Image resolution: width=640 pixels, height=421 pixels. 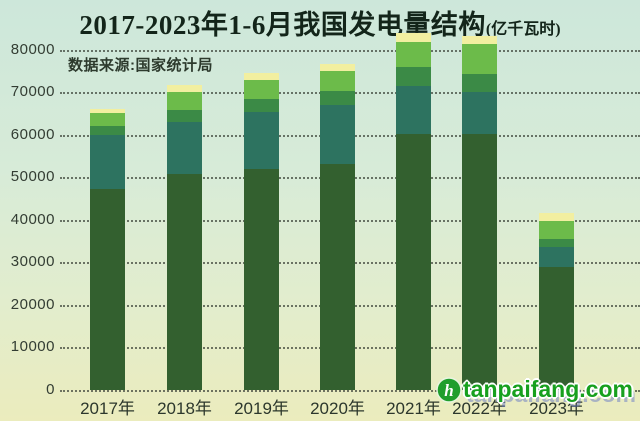 I want to click on y-axis-tick-label: 40000, so click(x=32, y=219).